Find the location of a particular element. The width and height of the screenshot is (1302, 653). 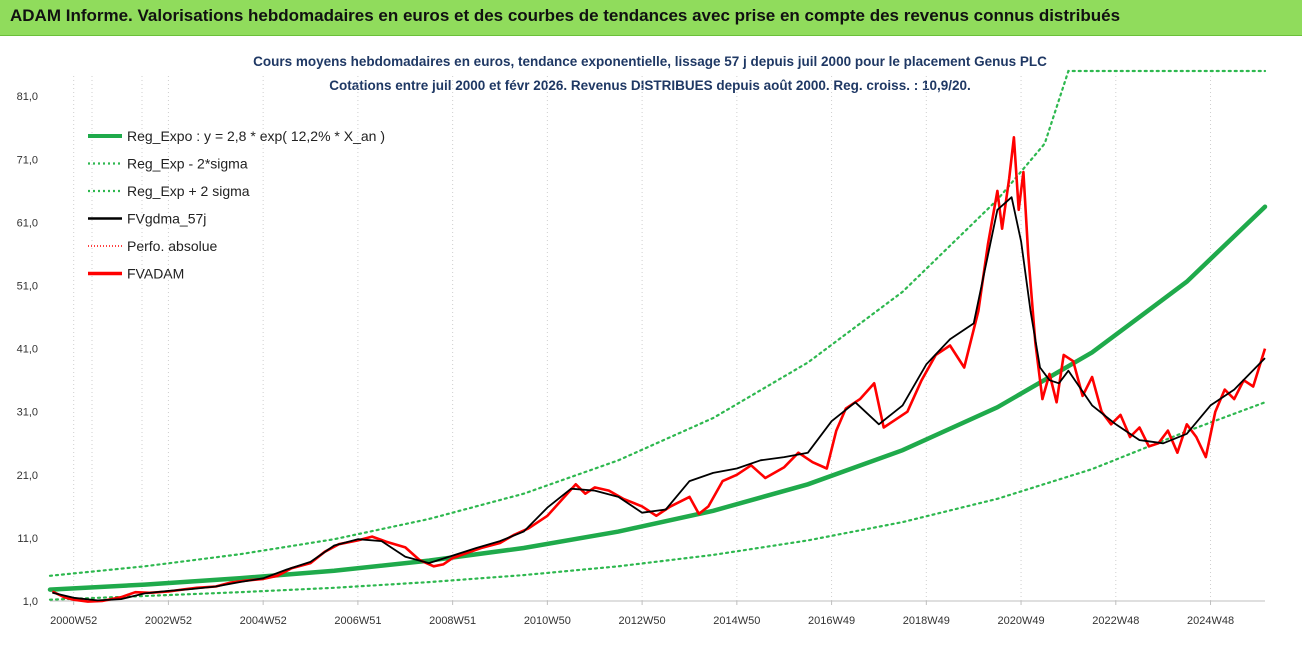

legend-label: Reg_Exp + 2 sigma is located at coordinates (188, 191).